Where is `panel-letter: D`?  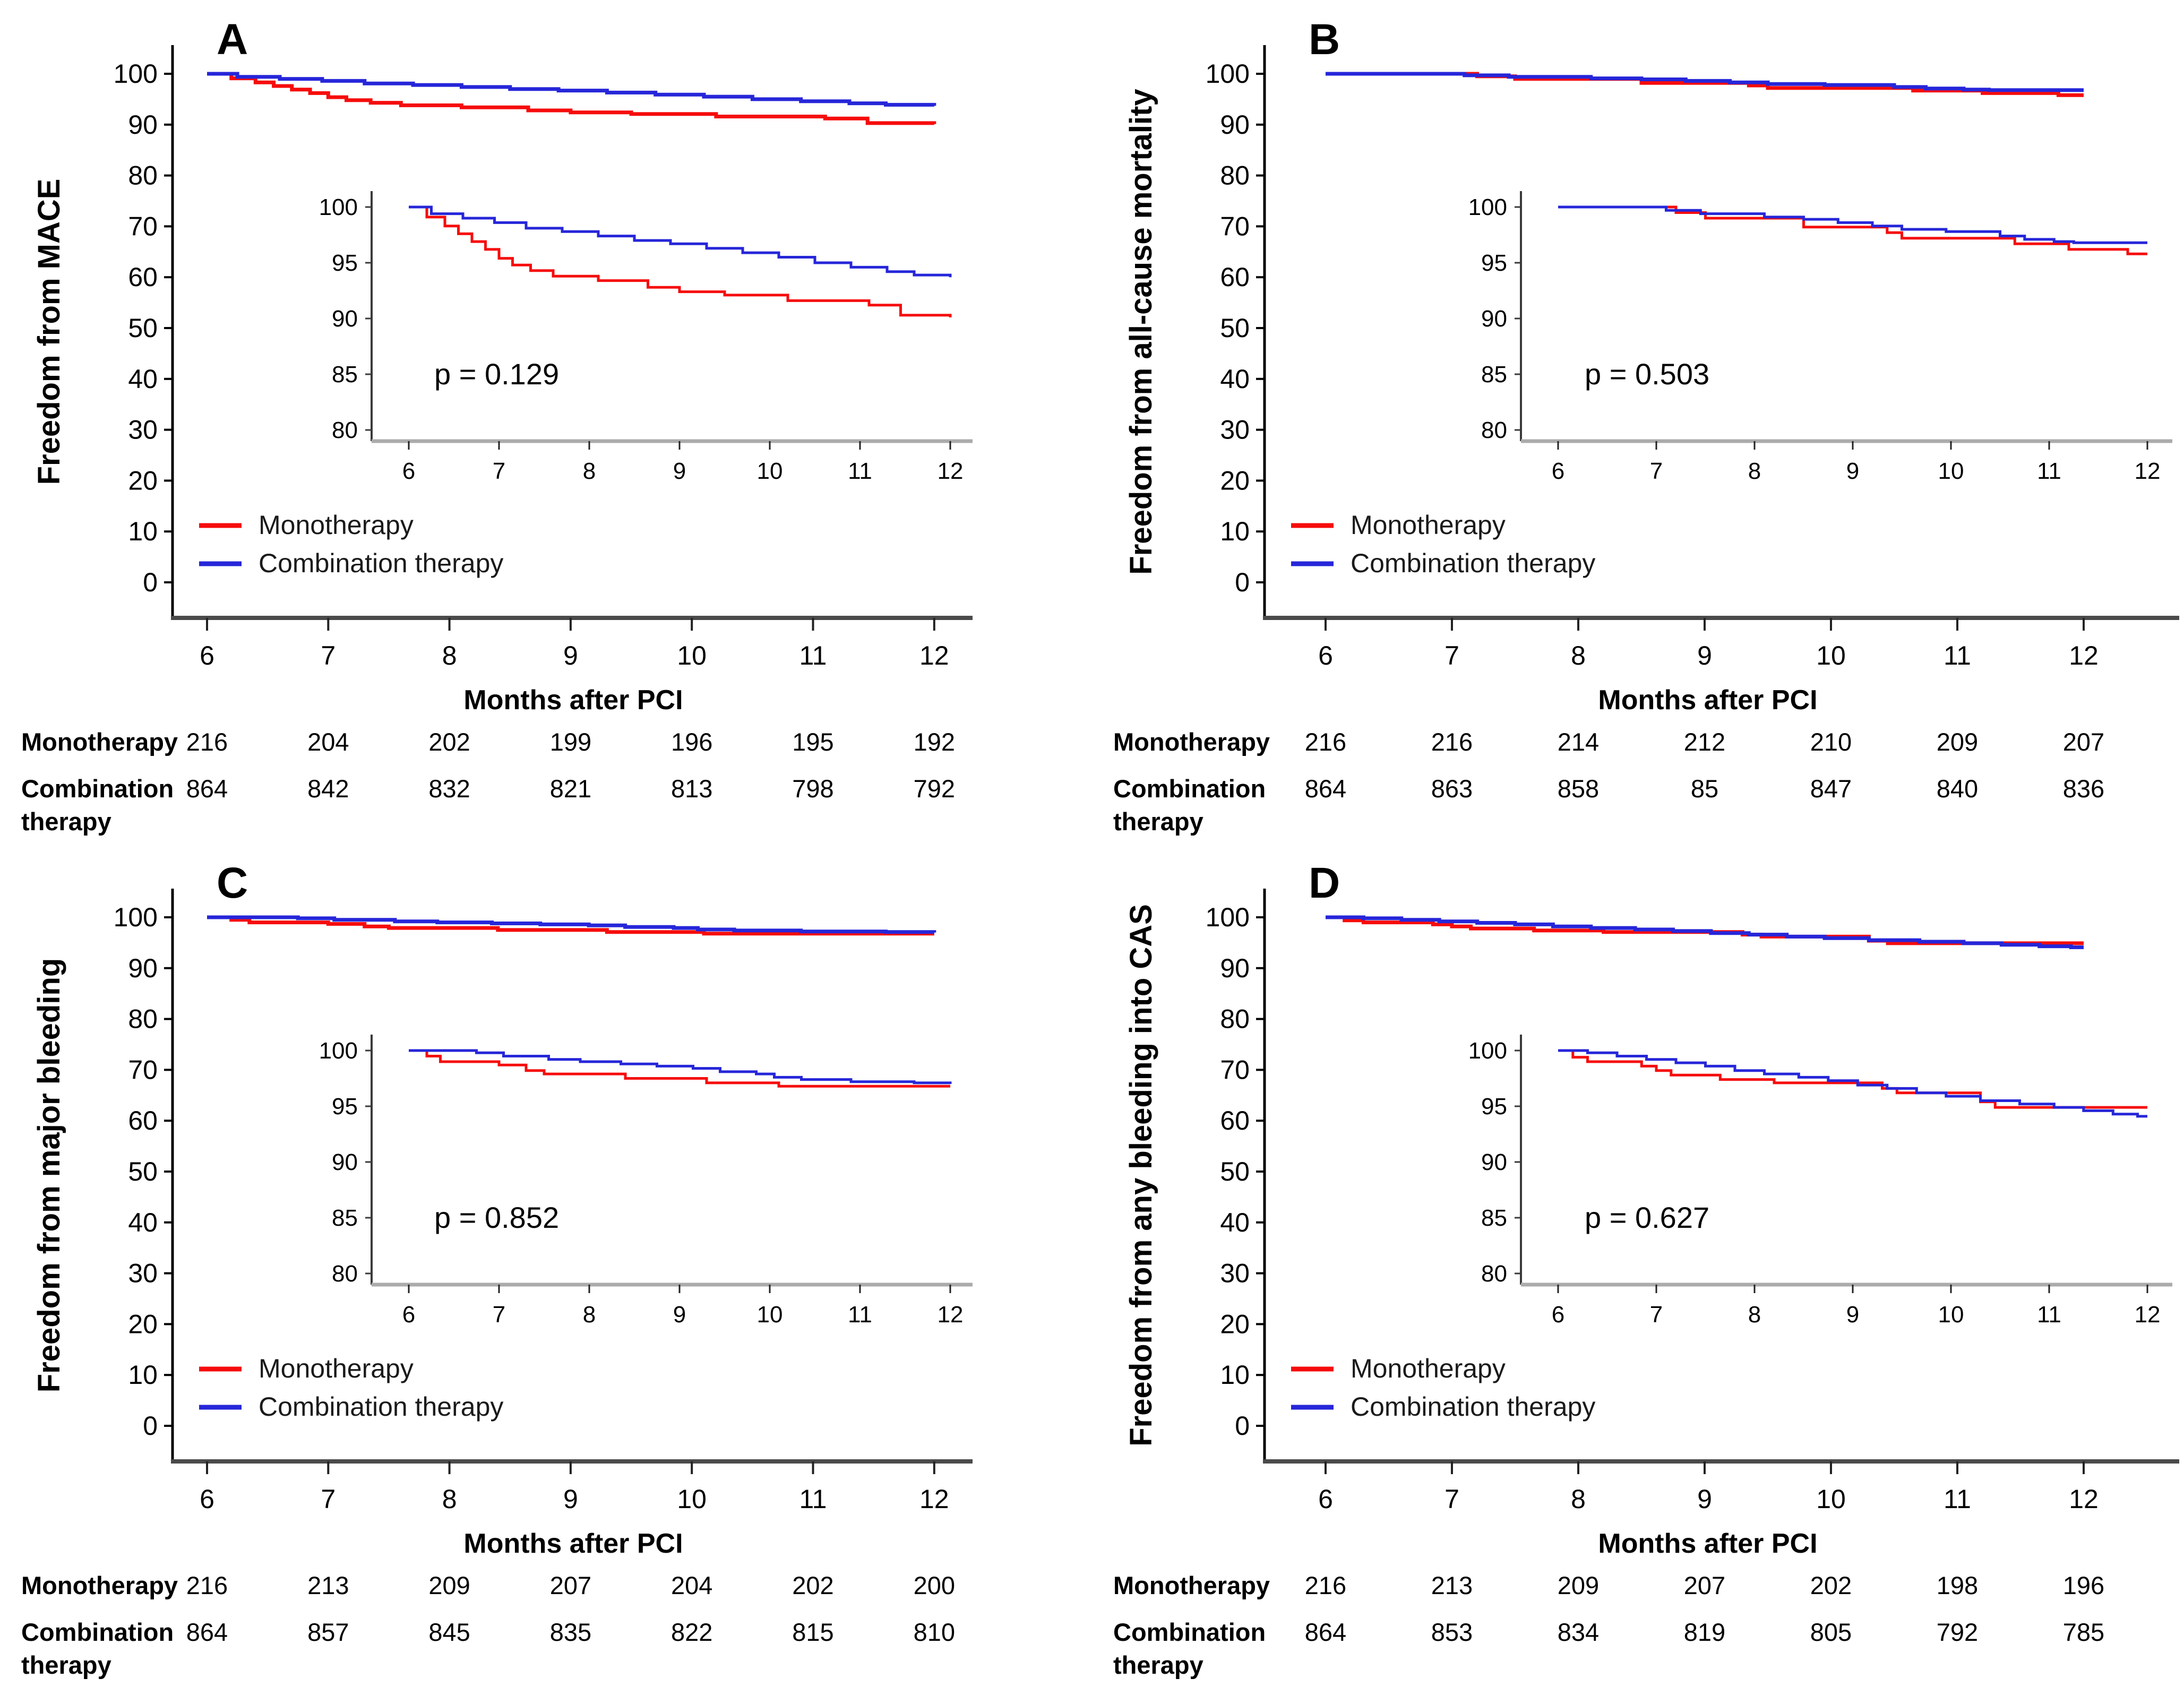
panel-letter: D is located at coordinates (1324, 883).